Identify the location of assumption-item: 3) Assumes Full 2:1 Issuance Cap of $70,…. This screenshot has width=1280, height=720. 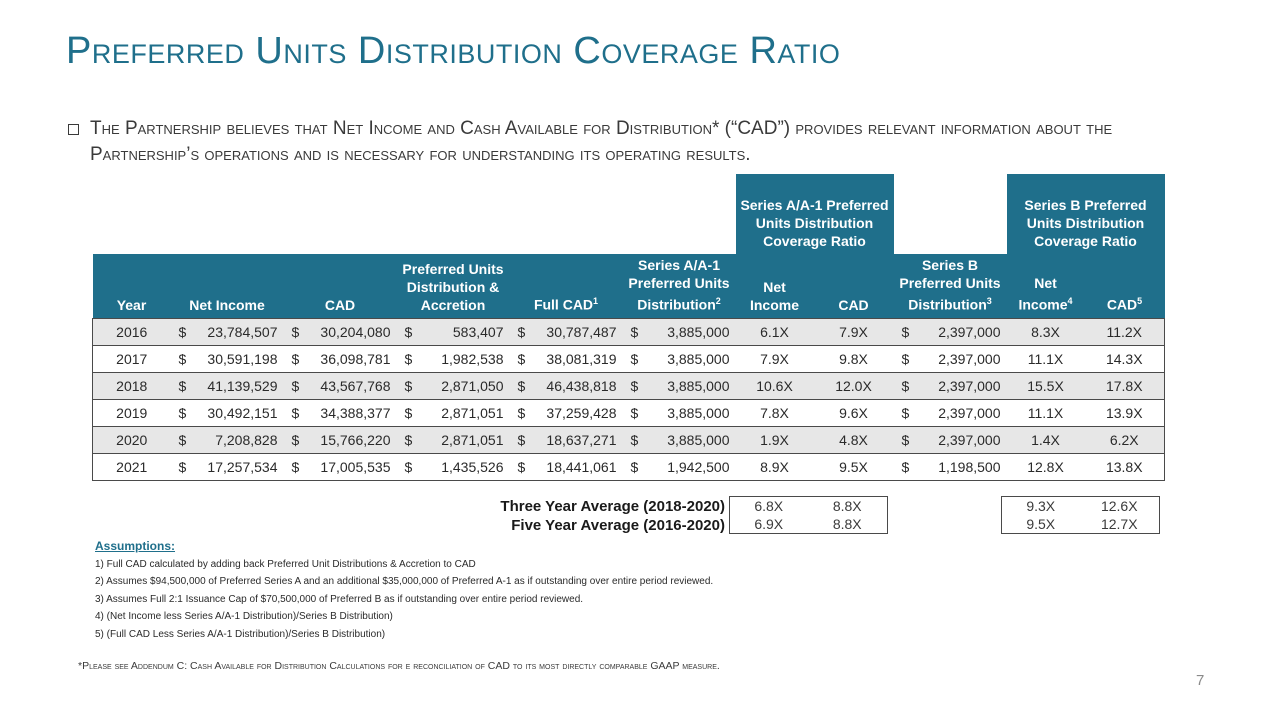
(339, 599).